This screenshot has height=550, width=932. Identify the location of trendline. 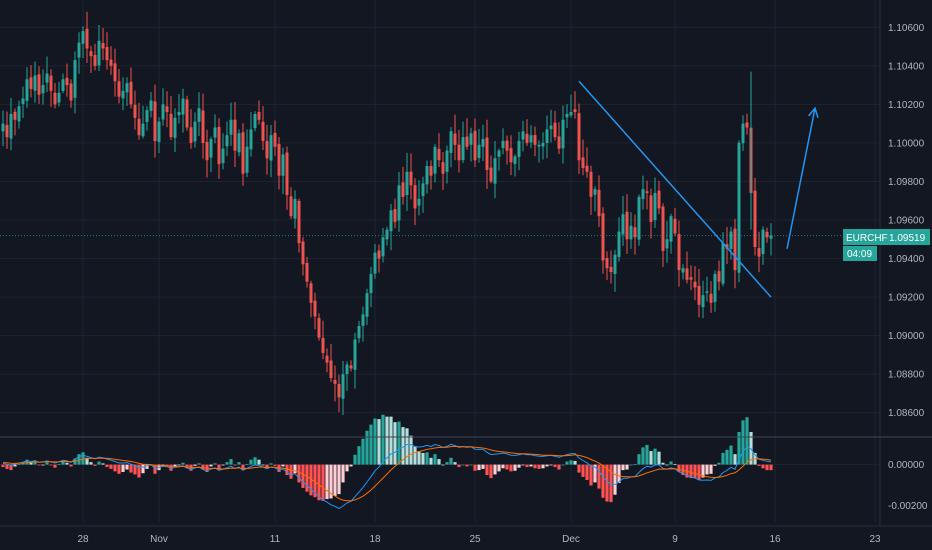
(675, 189).